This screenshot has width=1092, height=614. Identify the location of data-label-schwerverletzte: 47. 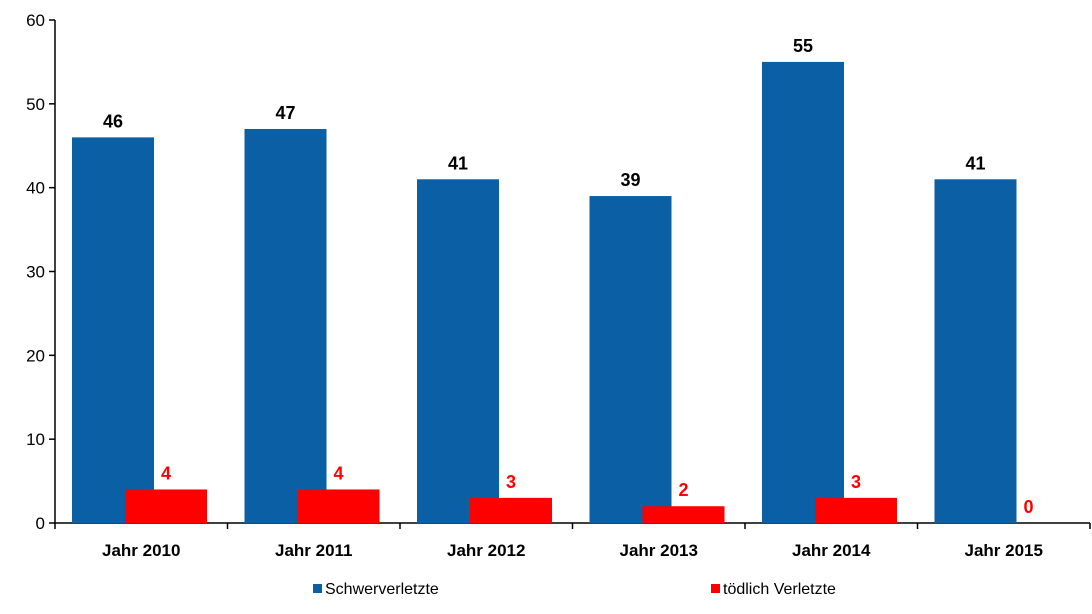
(285, 113).